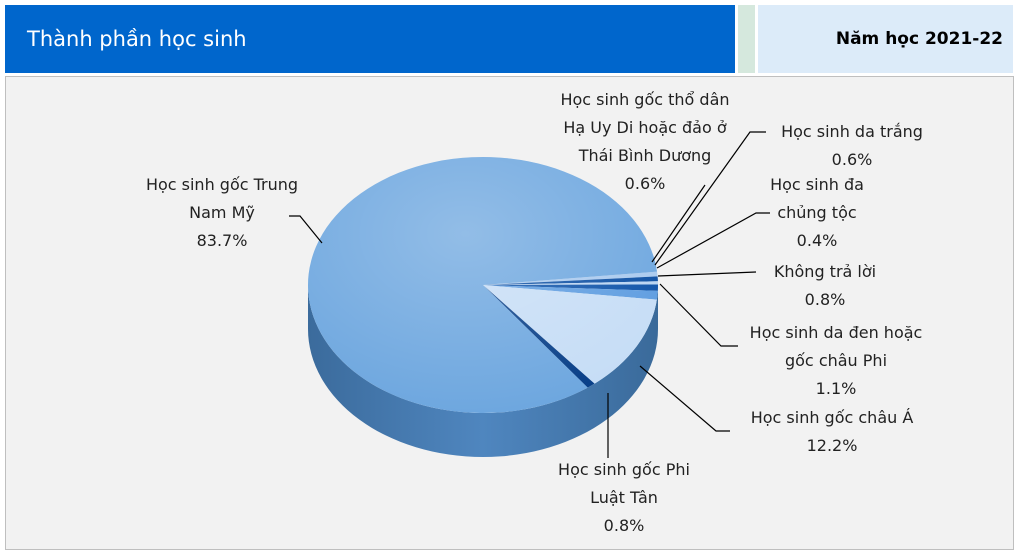 The width and height of the screenshot is (1018, 554). Describe the element at coordinates (885, 39) in the screenshot. I see `panel-subtitle: Năm học 2021-22` at that location.